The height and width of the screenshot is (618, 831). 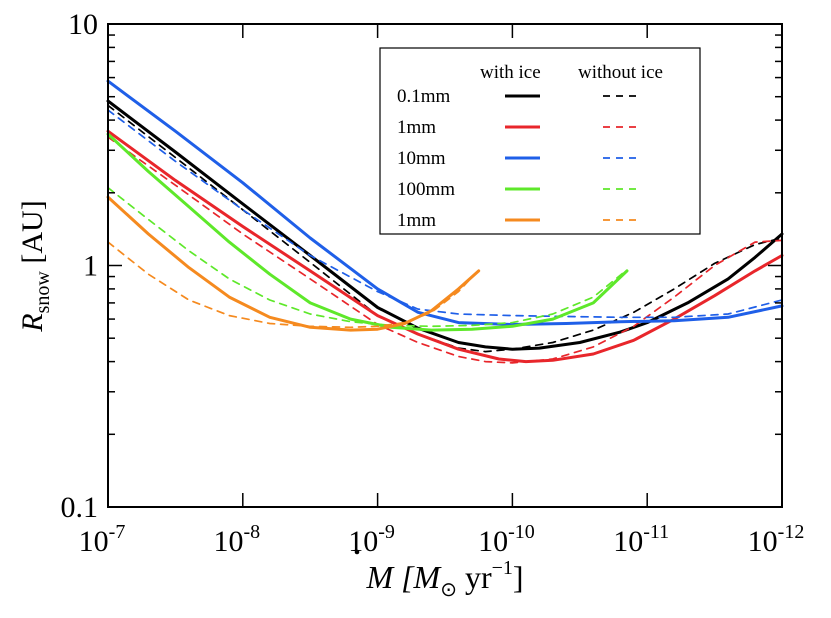 What do you see at coordinates (444, 579) in the screenshot?
I see `svg-text: M [M⊙ yr−1]` at bounding box center [444, 579].